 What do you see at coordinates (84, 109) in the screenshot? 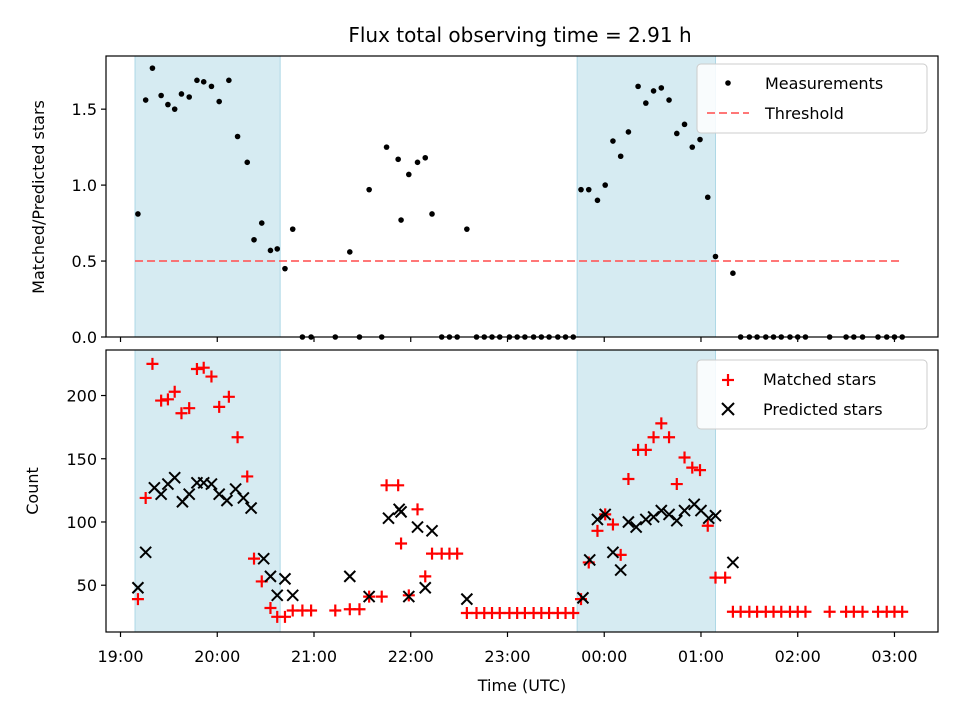
I see `top-y-tick-label: 1.5` at bounding box center [84, 109].